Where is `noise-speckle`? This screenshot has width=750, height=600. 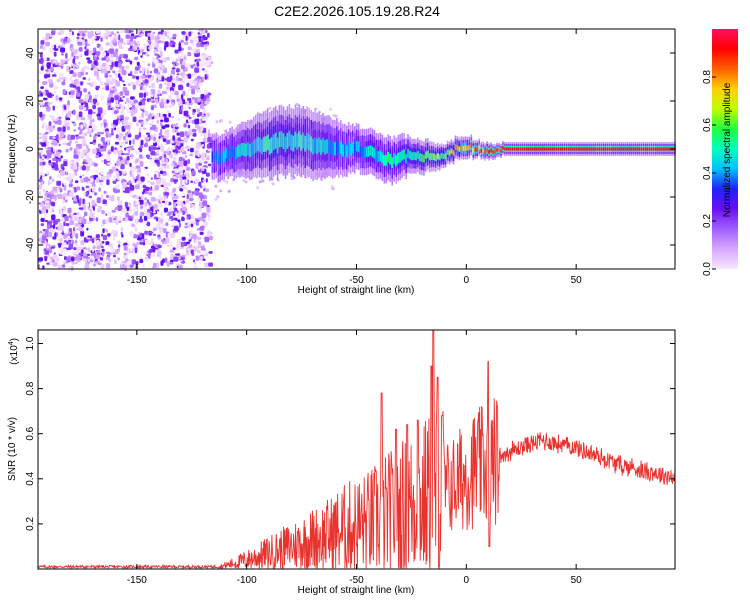
noise-speckle is located at coordinates (227, 182).